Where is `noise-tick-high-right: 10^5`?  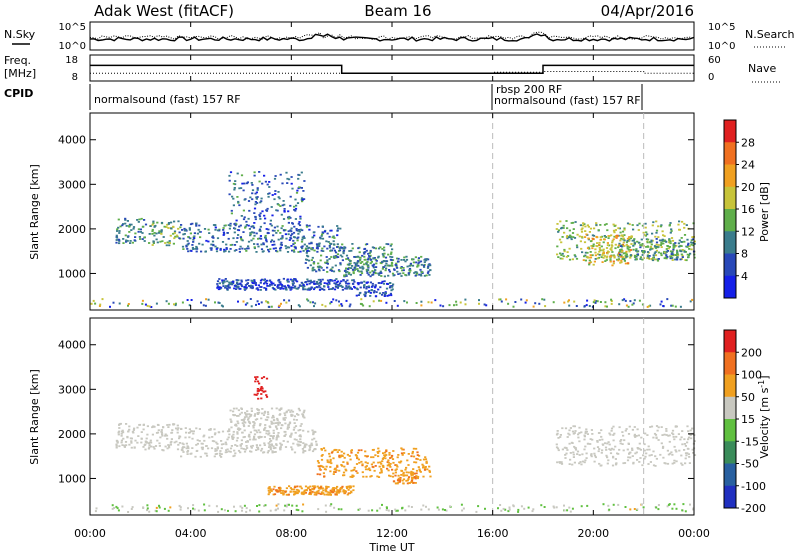
noise-tick-high-right: 10^5 is located at coordinates (721, 27).